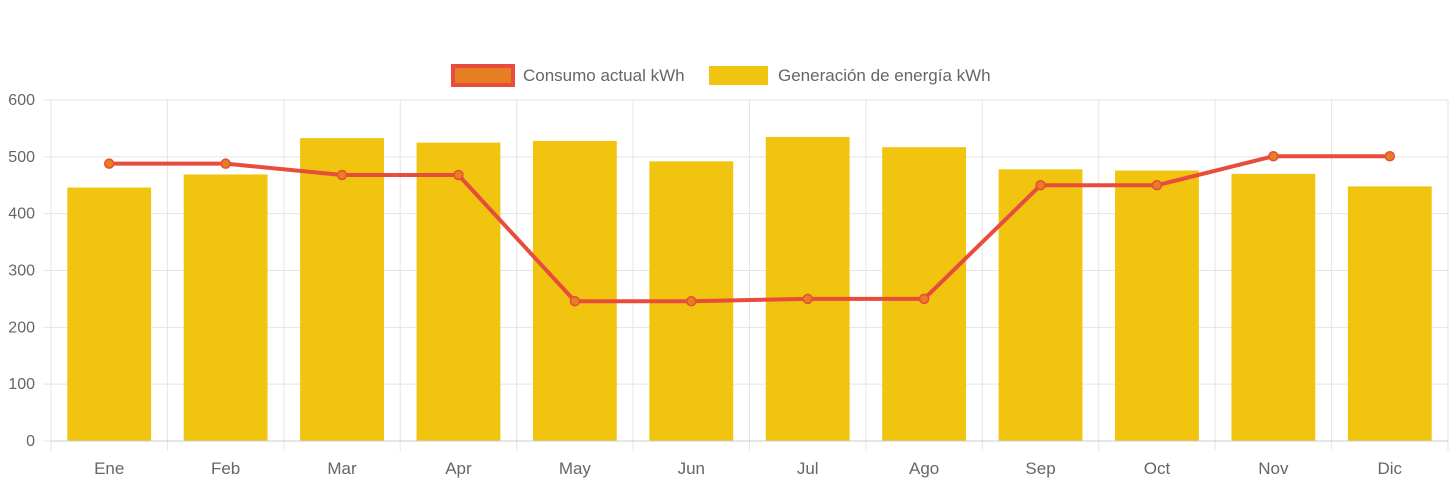  What do you see at coordinates (458, 468) in the screenshot?
I see `x-tick-label: Apr` at bounding box center [458, 468].